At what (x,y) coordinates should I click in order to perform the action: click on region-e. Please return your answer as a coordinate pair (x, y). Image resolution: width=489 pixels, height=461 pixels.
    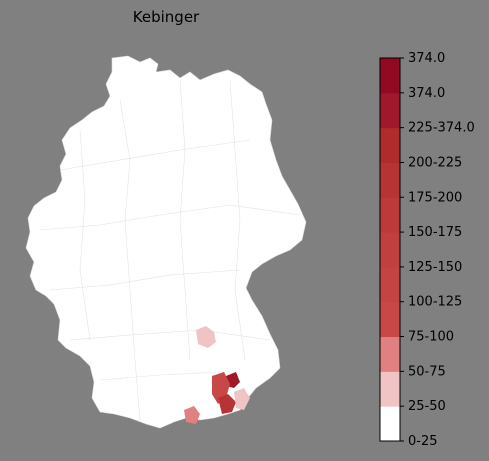
    Looking at the image, I should click on (242, 399).